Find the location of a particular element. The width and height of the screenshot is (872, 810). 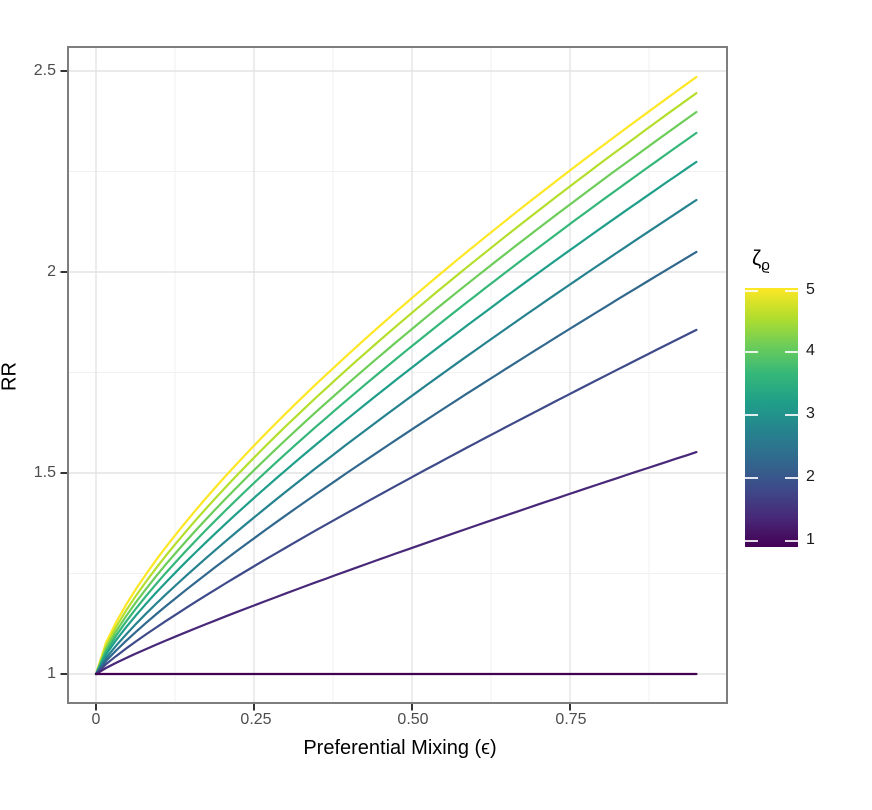

x-tick-label-050: 0.50 is located at coordinates (413, 719).